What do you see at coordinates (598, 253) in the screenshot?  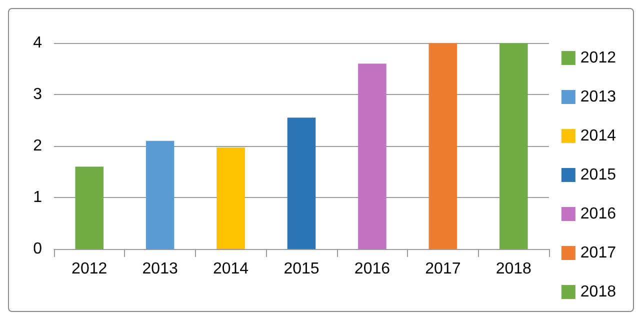 I see `legend-label: 2017` at bounding box center [598, 253].